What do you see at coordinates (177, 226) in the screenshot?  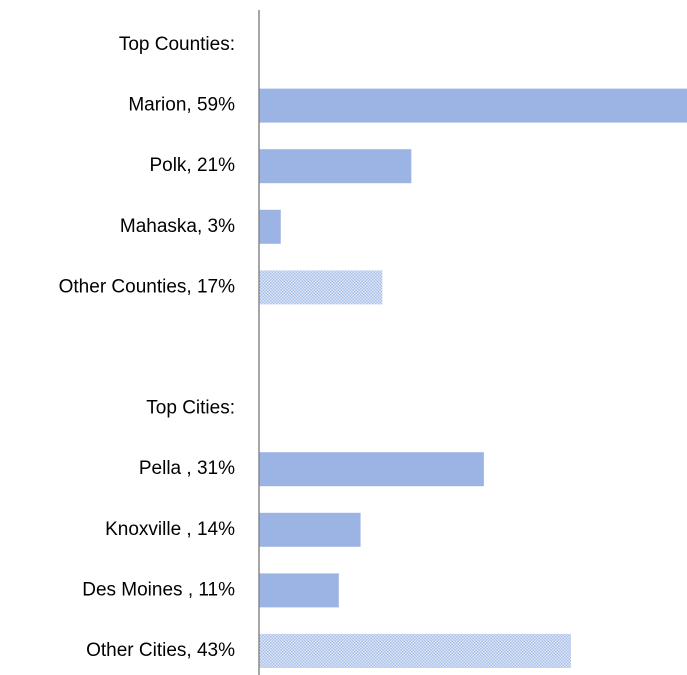 I see `category-label: Mahaska, 3%` at bounding box center [177, 226].